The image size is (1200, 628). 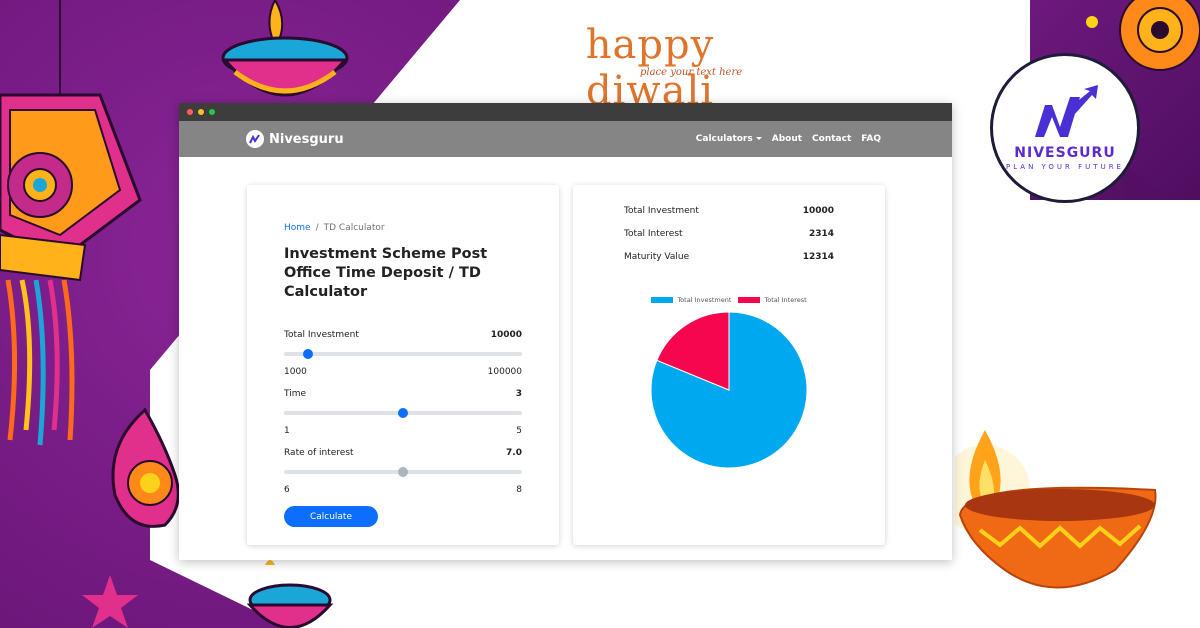 I want to click on brand-name: Nivesguru, so click(x=306, y=139).